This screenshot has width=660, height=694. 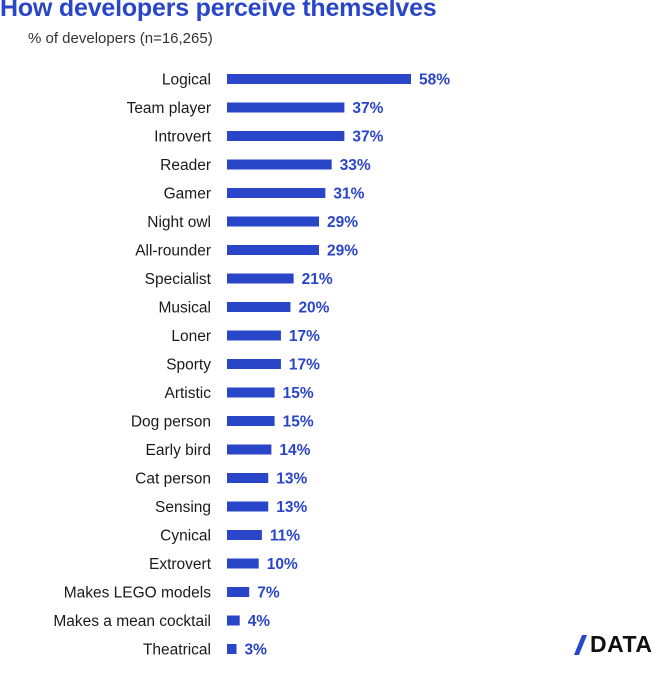 I want to click on category-label-musical: Musical, so click(x=184, y=308).